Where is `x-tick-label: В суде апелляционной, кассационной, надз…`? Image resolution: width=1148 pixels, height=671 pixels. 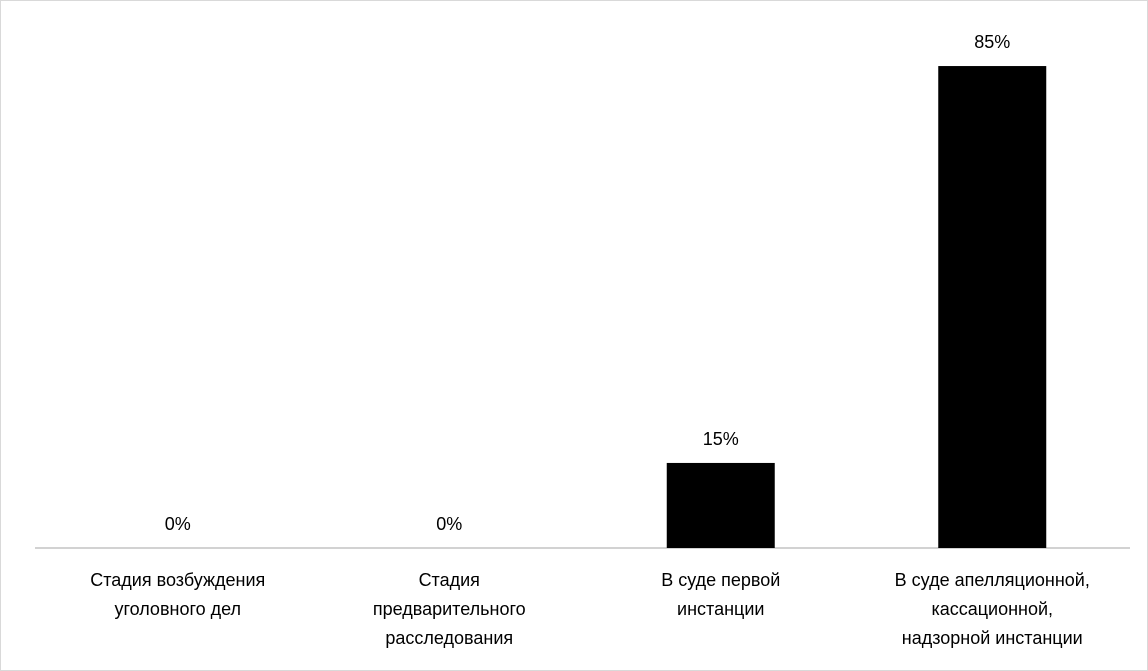
x-tick-label: В суде апелляционной, кассационной, надз… is located at coordinates (992, 609).